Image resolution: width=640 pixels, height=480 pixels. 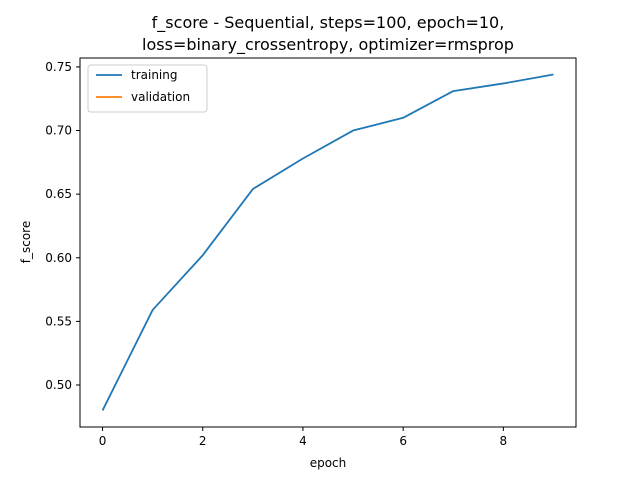 I want to click on x-tick-label: 4, so click(x=303, y=441).